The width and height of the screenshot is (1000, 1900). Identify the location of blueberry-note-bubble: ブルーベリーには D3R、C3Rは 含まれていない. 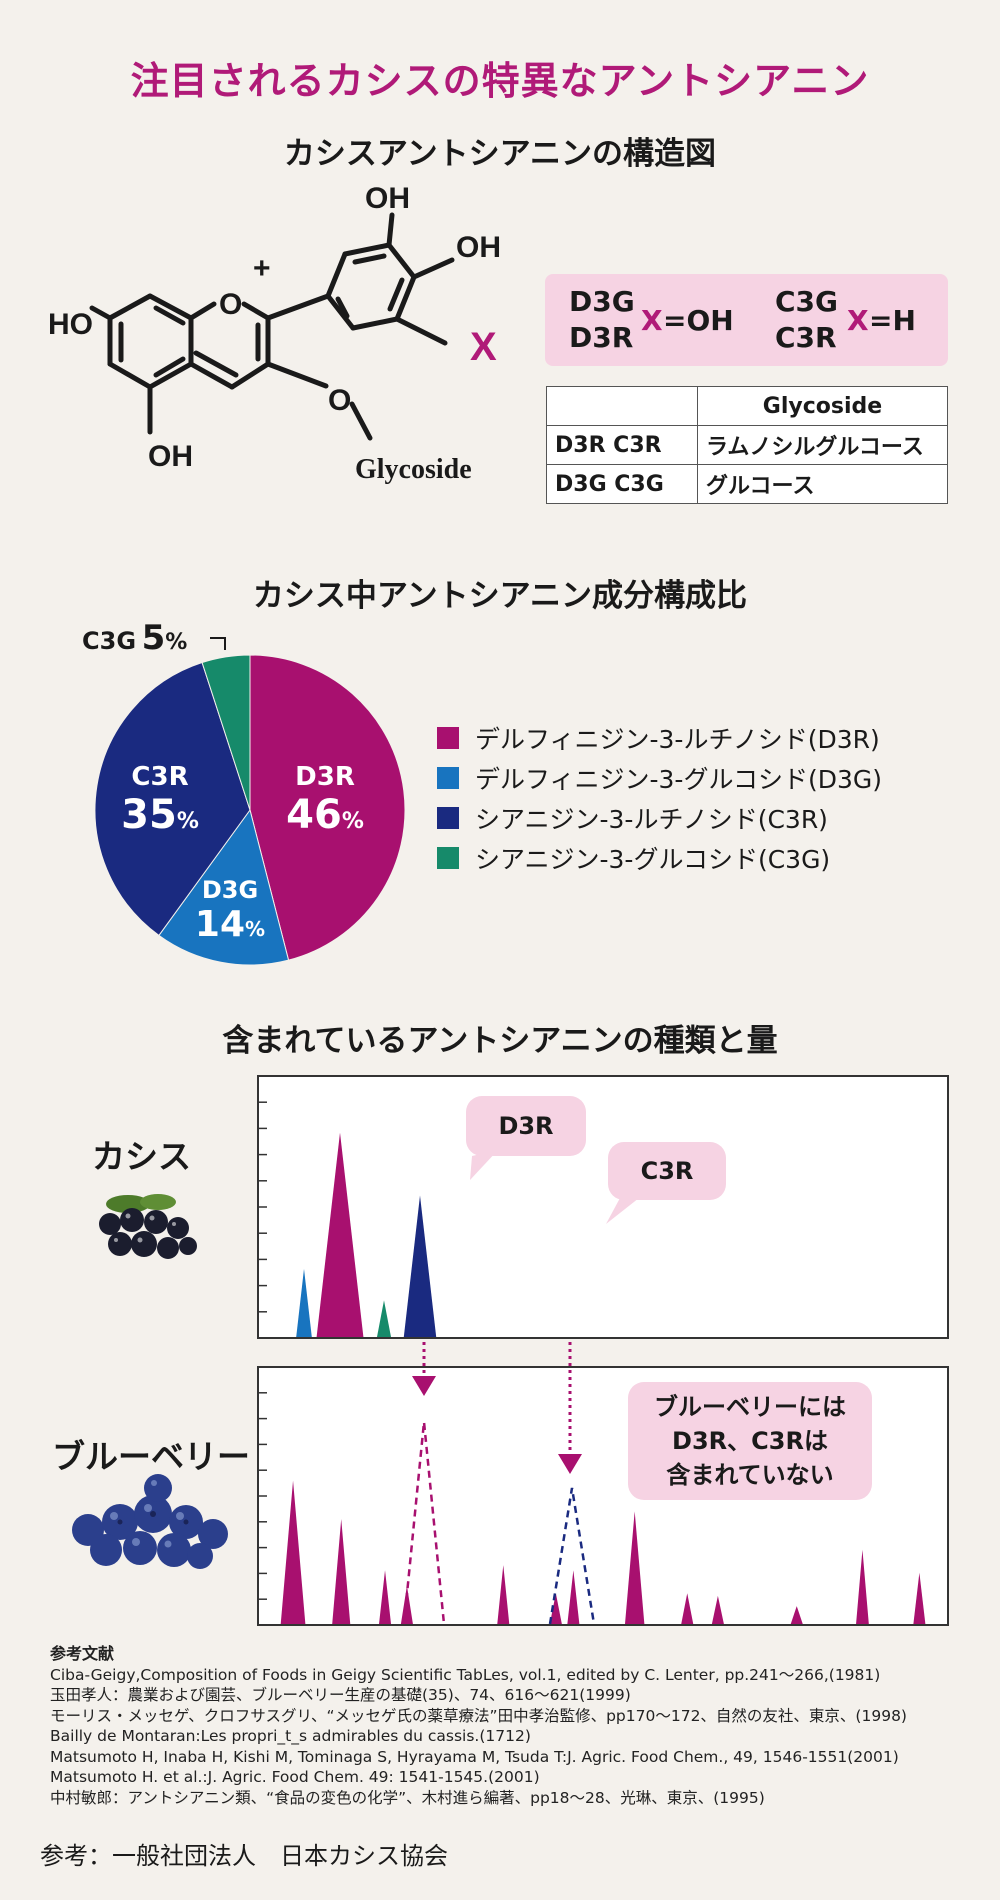
(750, 1441).